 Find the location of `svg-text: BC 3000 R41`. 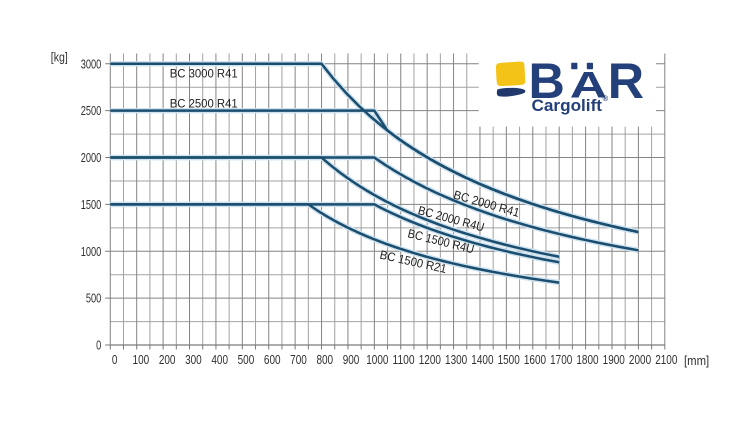

svg-text: BC 3000 R41 is located at coordinates (204, 73).